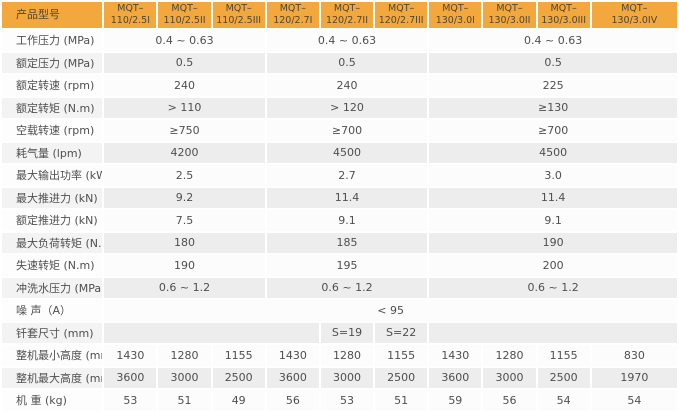 The width and height of the screenshot is (679, 413). What do you see at coordinates (347, 265) in the screenshot?
I see `spec-value: 195` at bounding box center [347, 265].